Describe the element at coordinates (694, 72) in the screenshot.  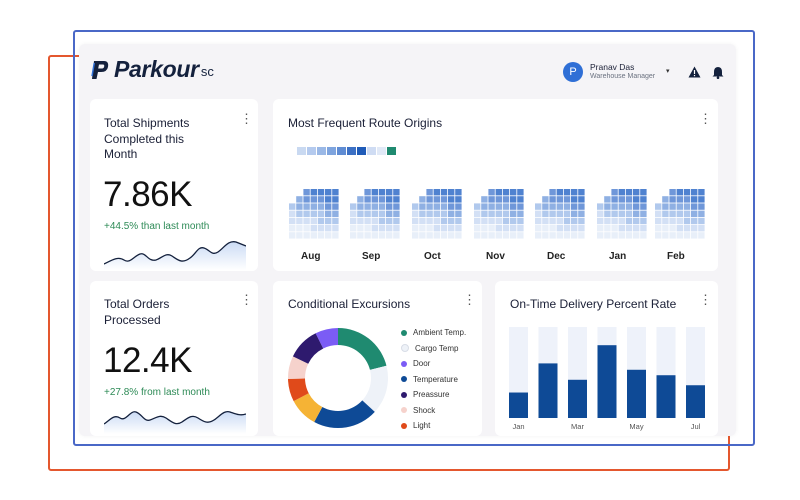
I see `warning-icon` at that location.